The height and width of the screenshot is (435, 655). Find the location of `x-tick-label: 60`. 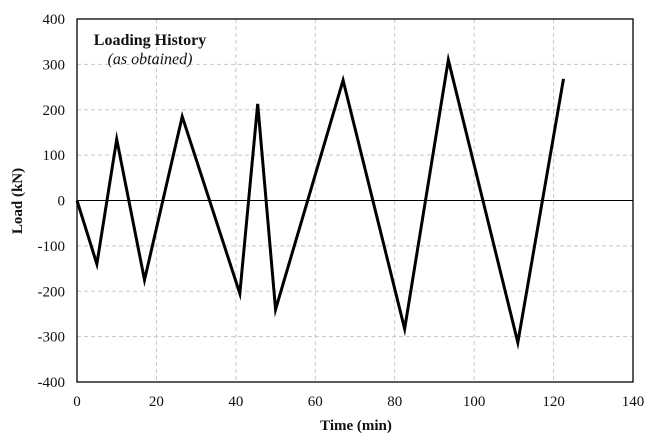

x-tick-label: 60 is located at coordinates (315, 402).